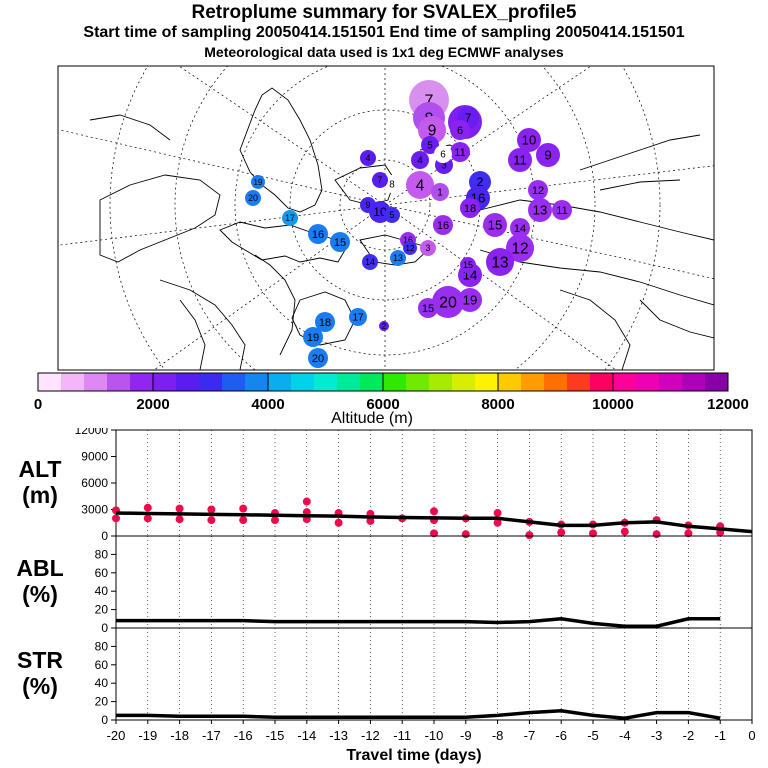  What do you see at coordinates (211, 735) in the screenshot?
I see `x-tick-label: -17` at bounding box center [211, 735].